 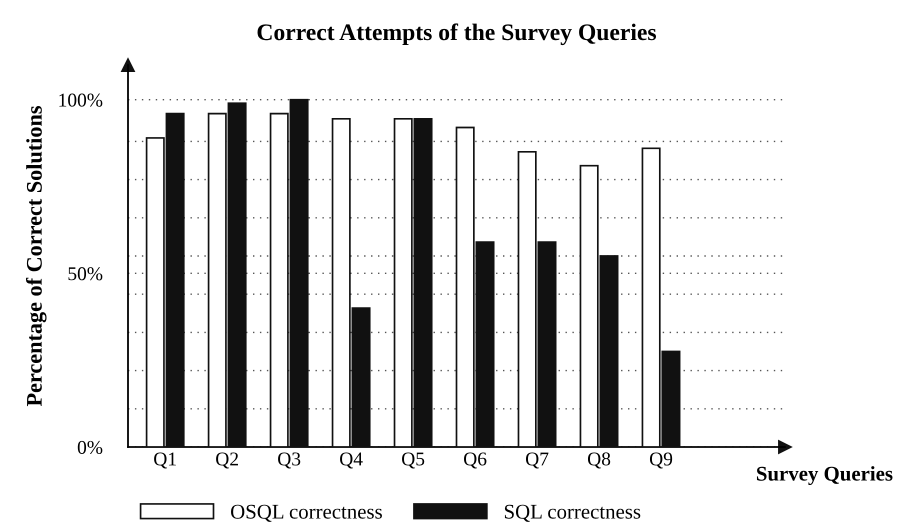 I want to click on chart-title: Correct Attempts of the Survey Queries, so click(x=457, y=34).